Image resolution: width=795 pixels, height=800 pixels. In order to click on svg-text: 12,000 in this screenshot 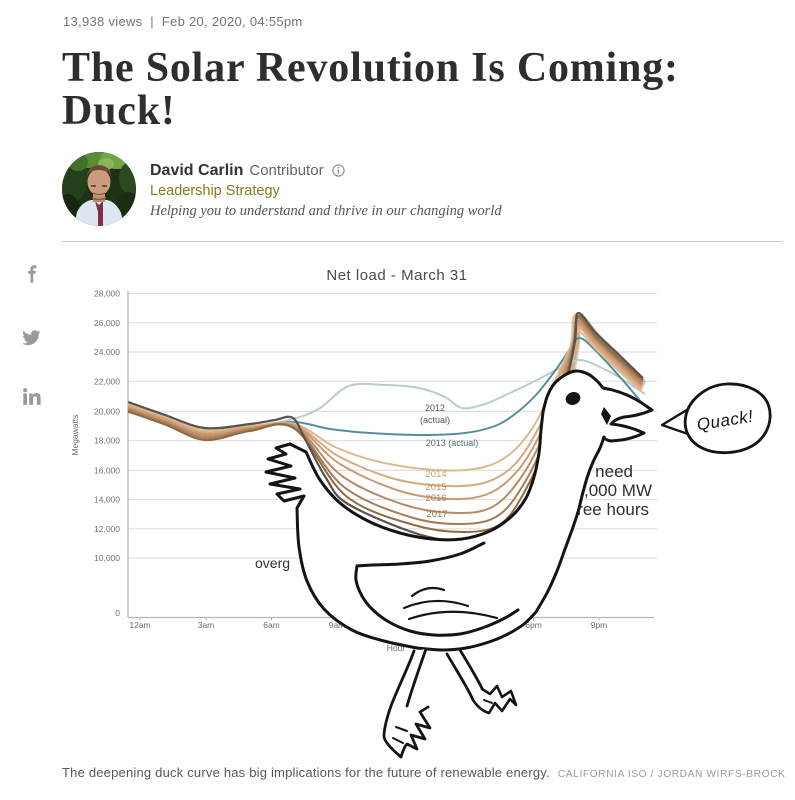, I will do `click(107, 529)`.